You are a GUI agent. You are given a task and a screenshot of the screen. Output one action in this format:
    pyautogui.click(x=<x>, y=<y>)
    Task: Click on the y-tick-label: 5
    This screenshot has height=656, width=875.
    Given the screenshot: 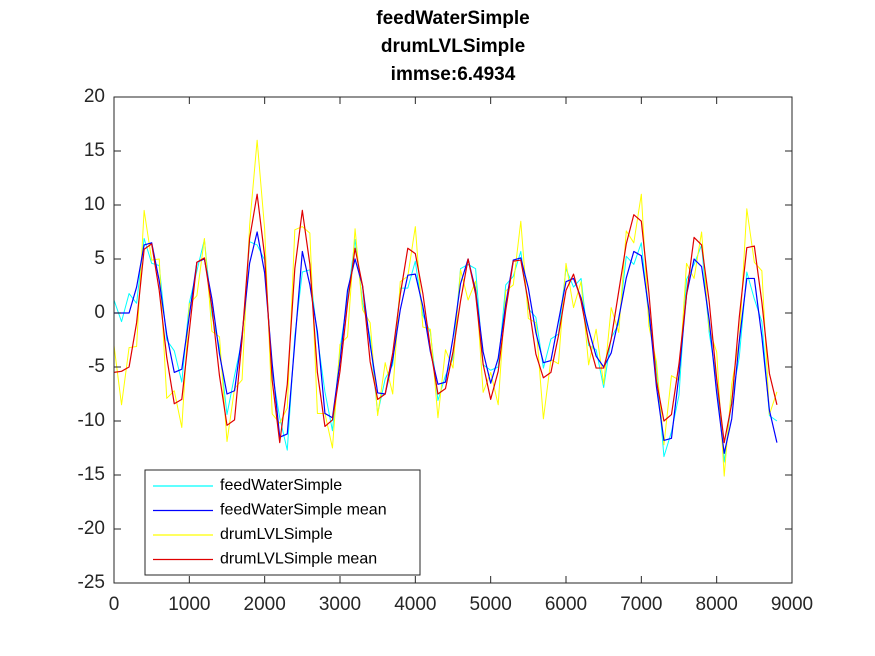 What is the action you would take?
    pyautogui.click(x=99, y=258)
    